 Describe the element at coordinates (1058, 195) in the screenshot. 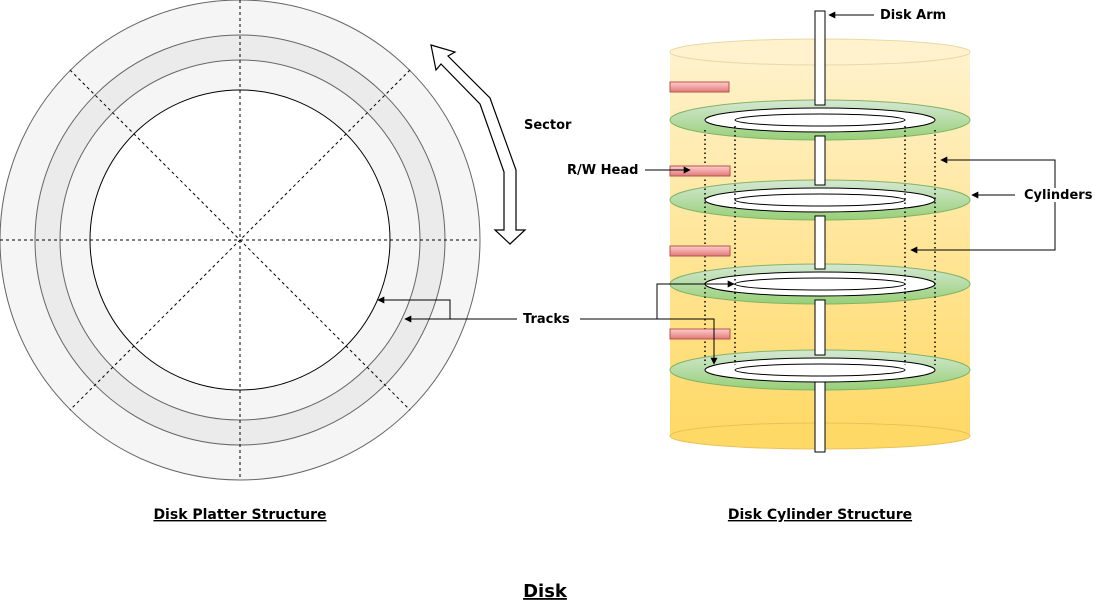

I see `cylinders-label: Cylinders` at that location.